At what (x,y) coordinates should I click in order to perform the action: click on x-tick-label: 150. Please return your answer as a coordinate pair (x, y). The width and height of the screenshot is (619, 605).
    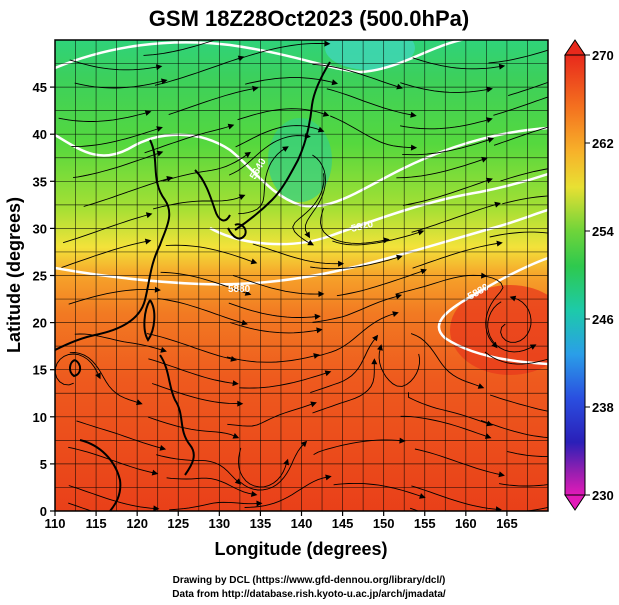
    Looking at the image, I should click on (384, 523).